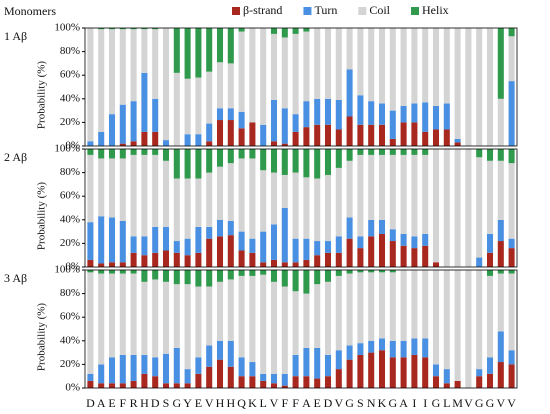 Image resolution: width=550 pixels, height=414 pixels. Describe the element at coordinates (70, 51) in the screenshot. I see `y-tick-label: 80%` at that location.